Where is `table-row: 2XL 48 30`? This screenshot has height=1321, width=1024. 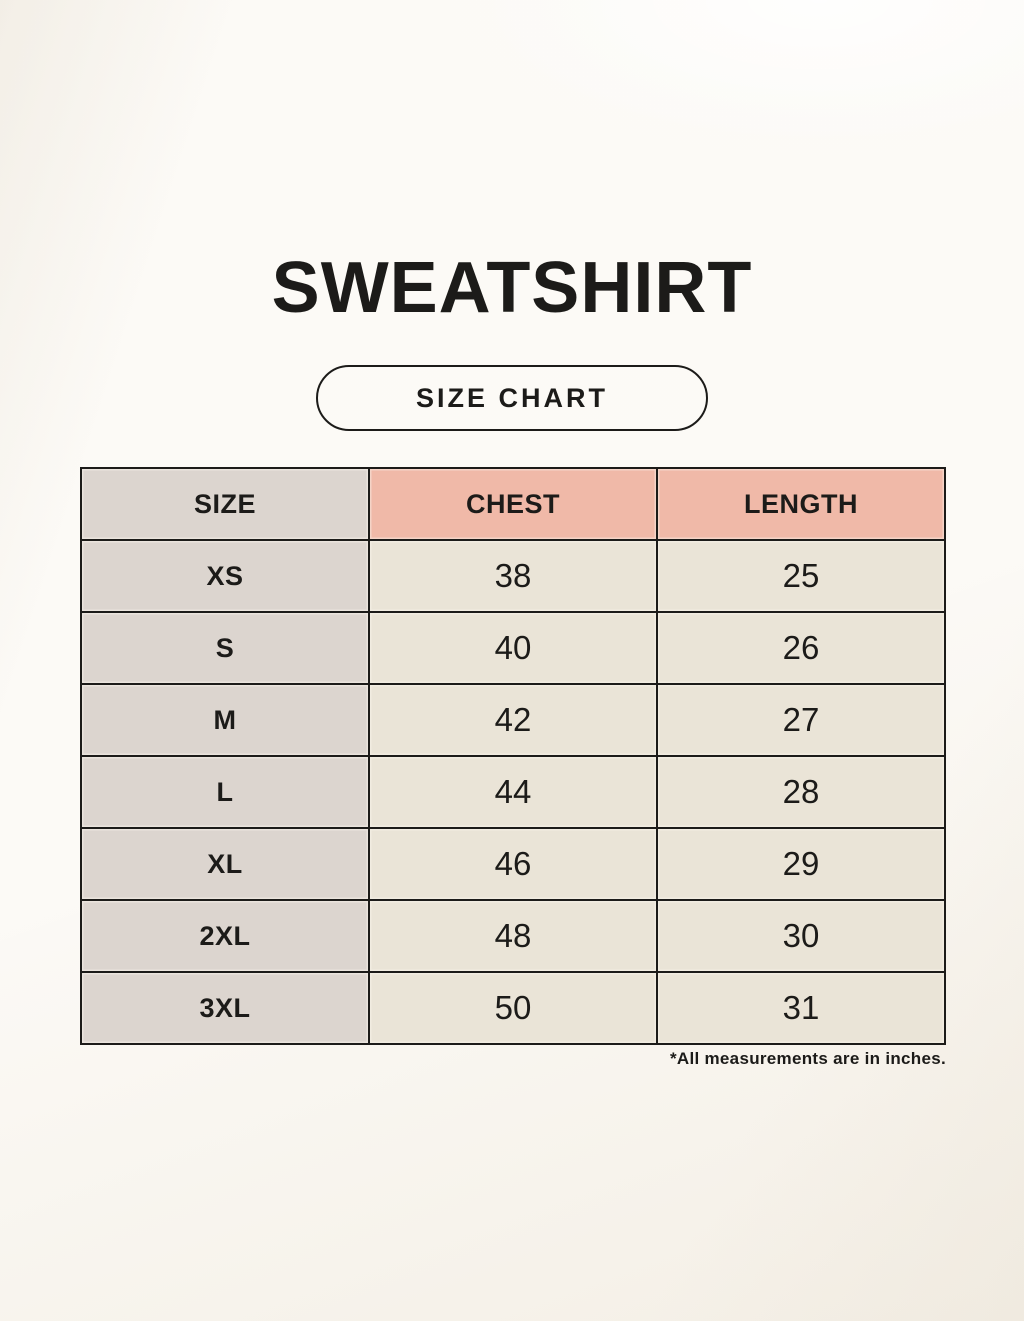 table-row: 2XL 48 30 is located at coordinates (513, 936).